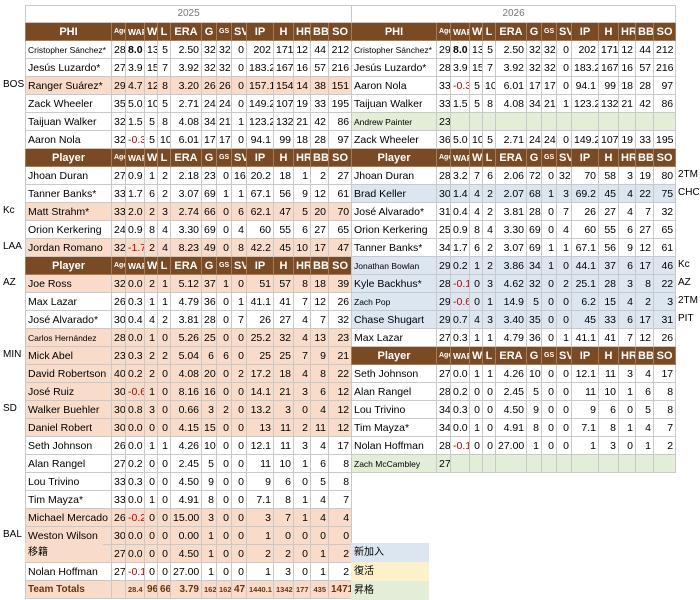 The image size is (700, 600). What do you see at coordinates (118, 427) in the screenshot?
I see `player-age: 30` at bounding box center [118, 427].